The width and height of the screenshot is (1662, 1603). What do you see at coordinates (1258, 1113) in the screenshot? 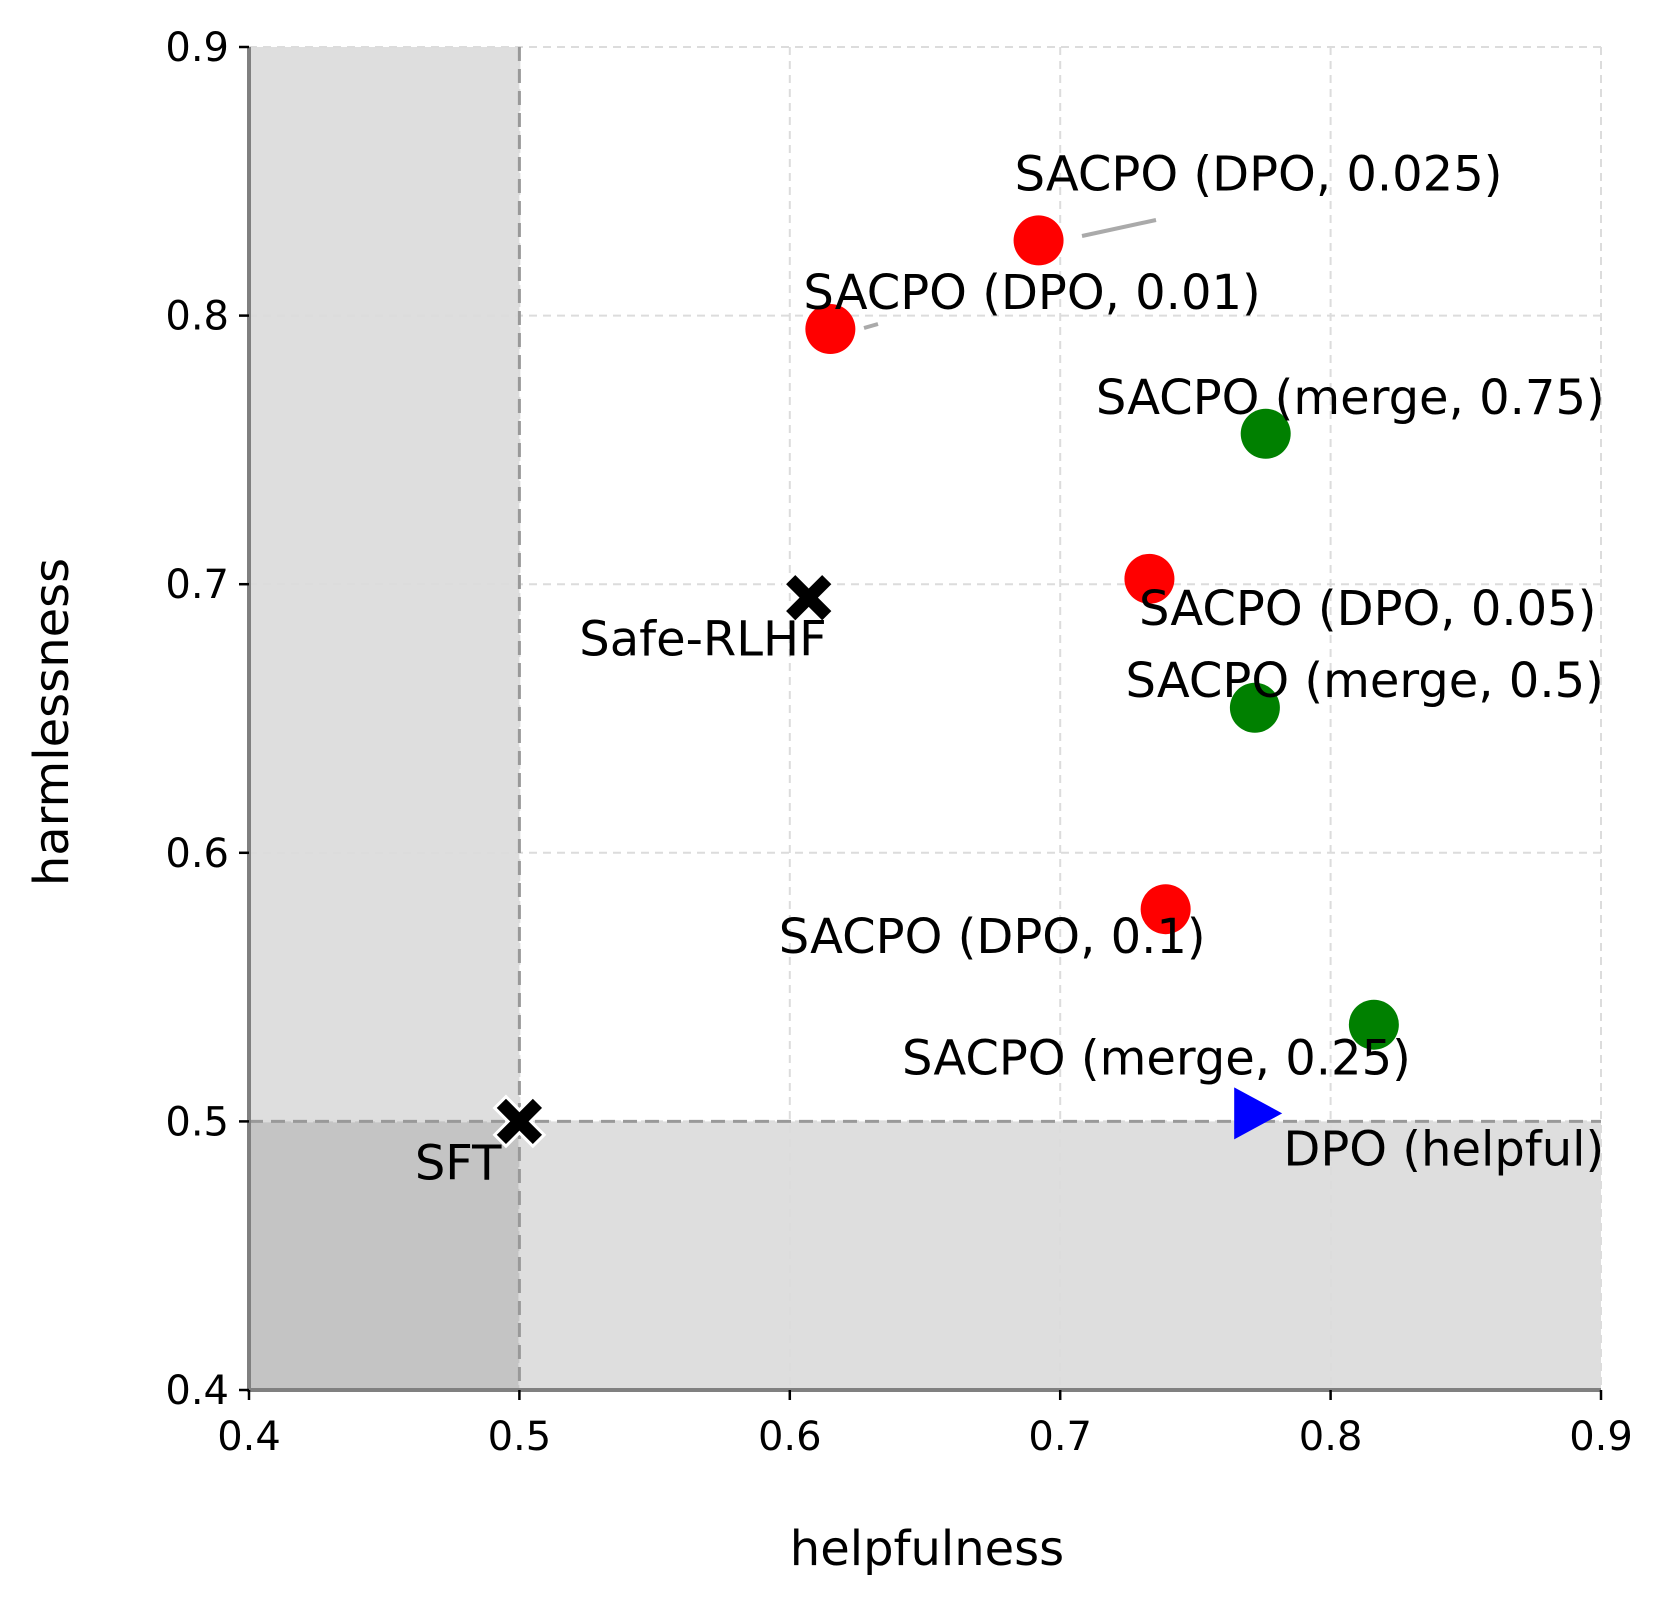
I see `point-dpo-helpful` at bounding box center [1258, 1113].